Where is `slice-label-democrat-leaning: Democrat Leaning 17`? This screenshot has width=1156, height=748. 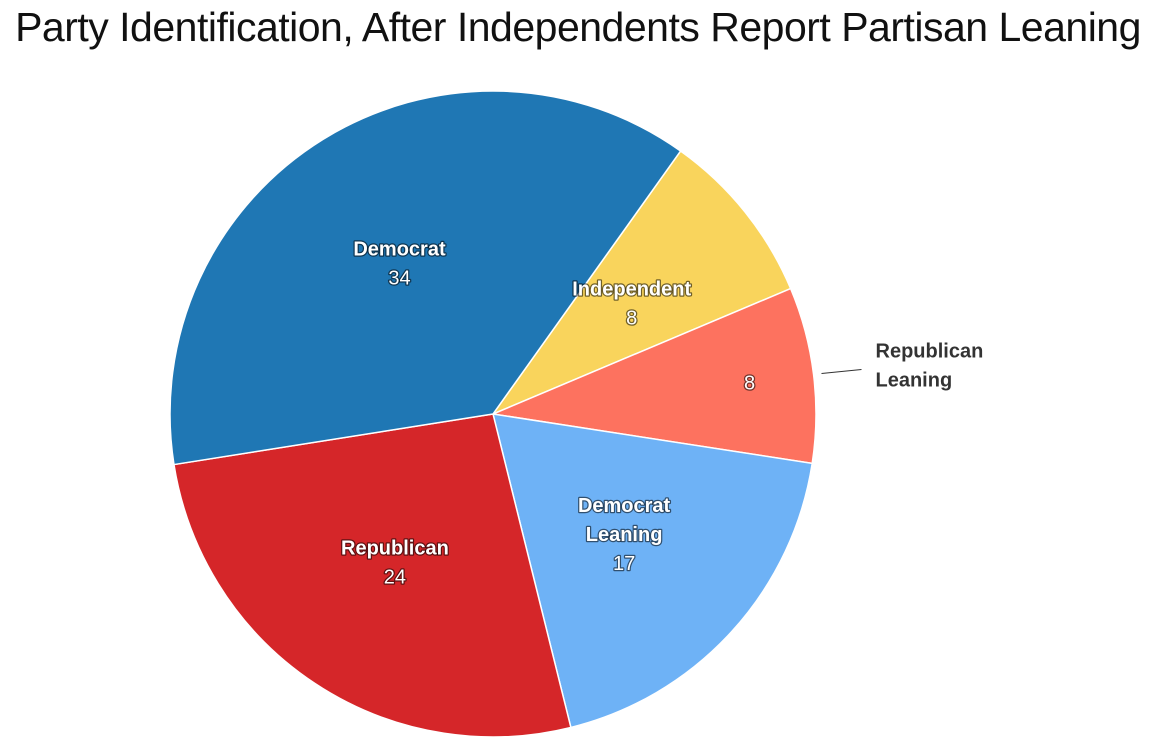 slice-label-democrat-leaning: Democrat Leaning 17 is located at coordinates (624, 535).